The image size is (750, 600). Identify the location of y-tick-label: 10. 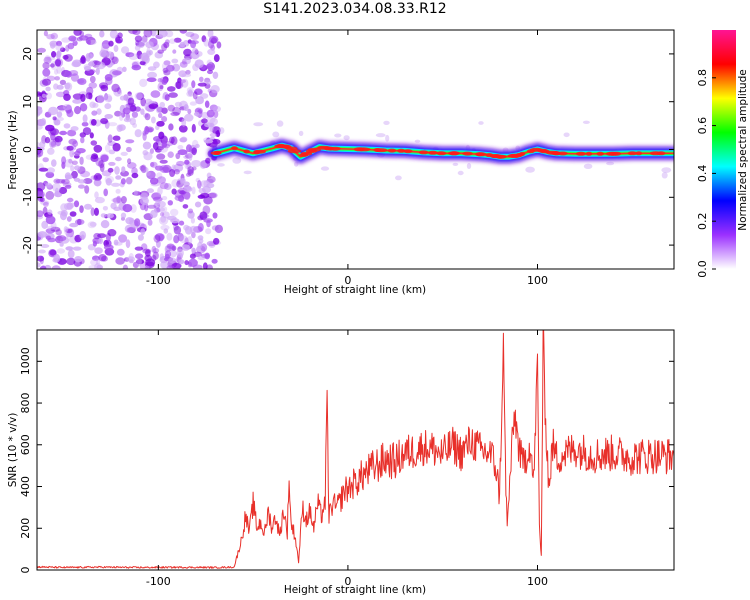
(27, 102).